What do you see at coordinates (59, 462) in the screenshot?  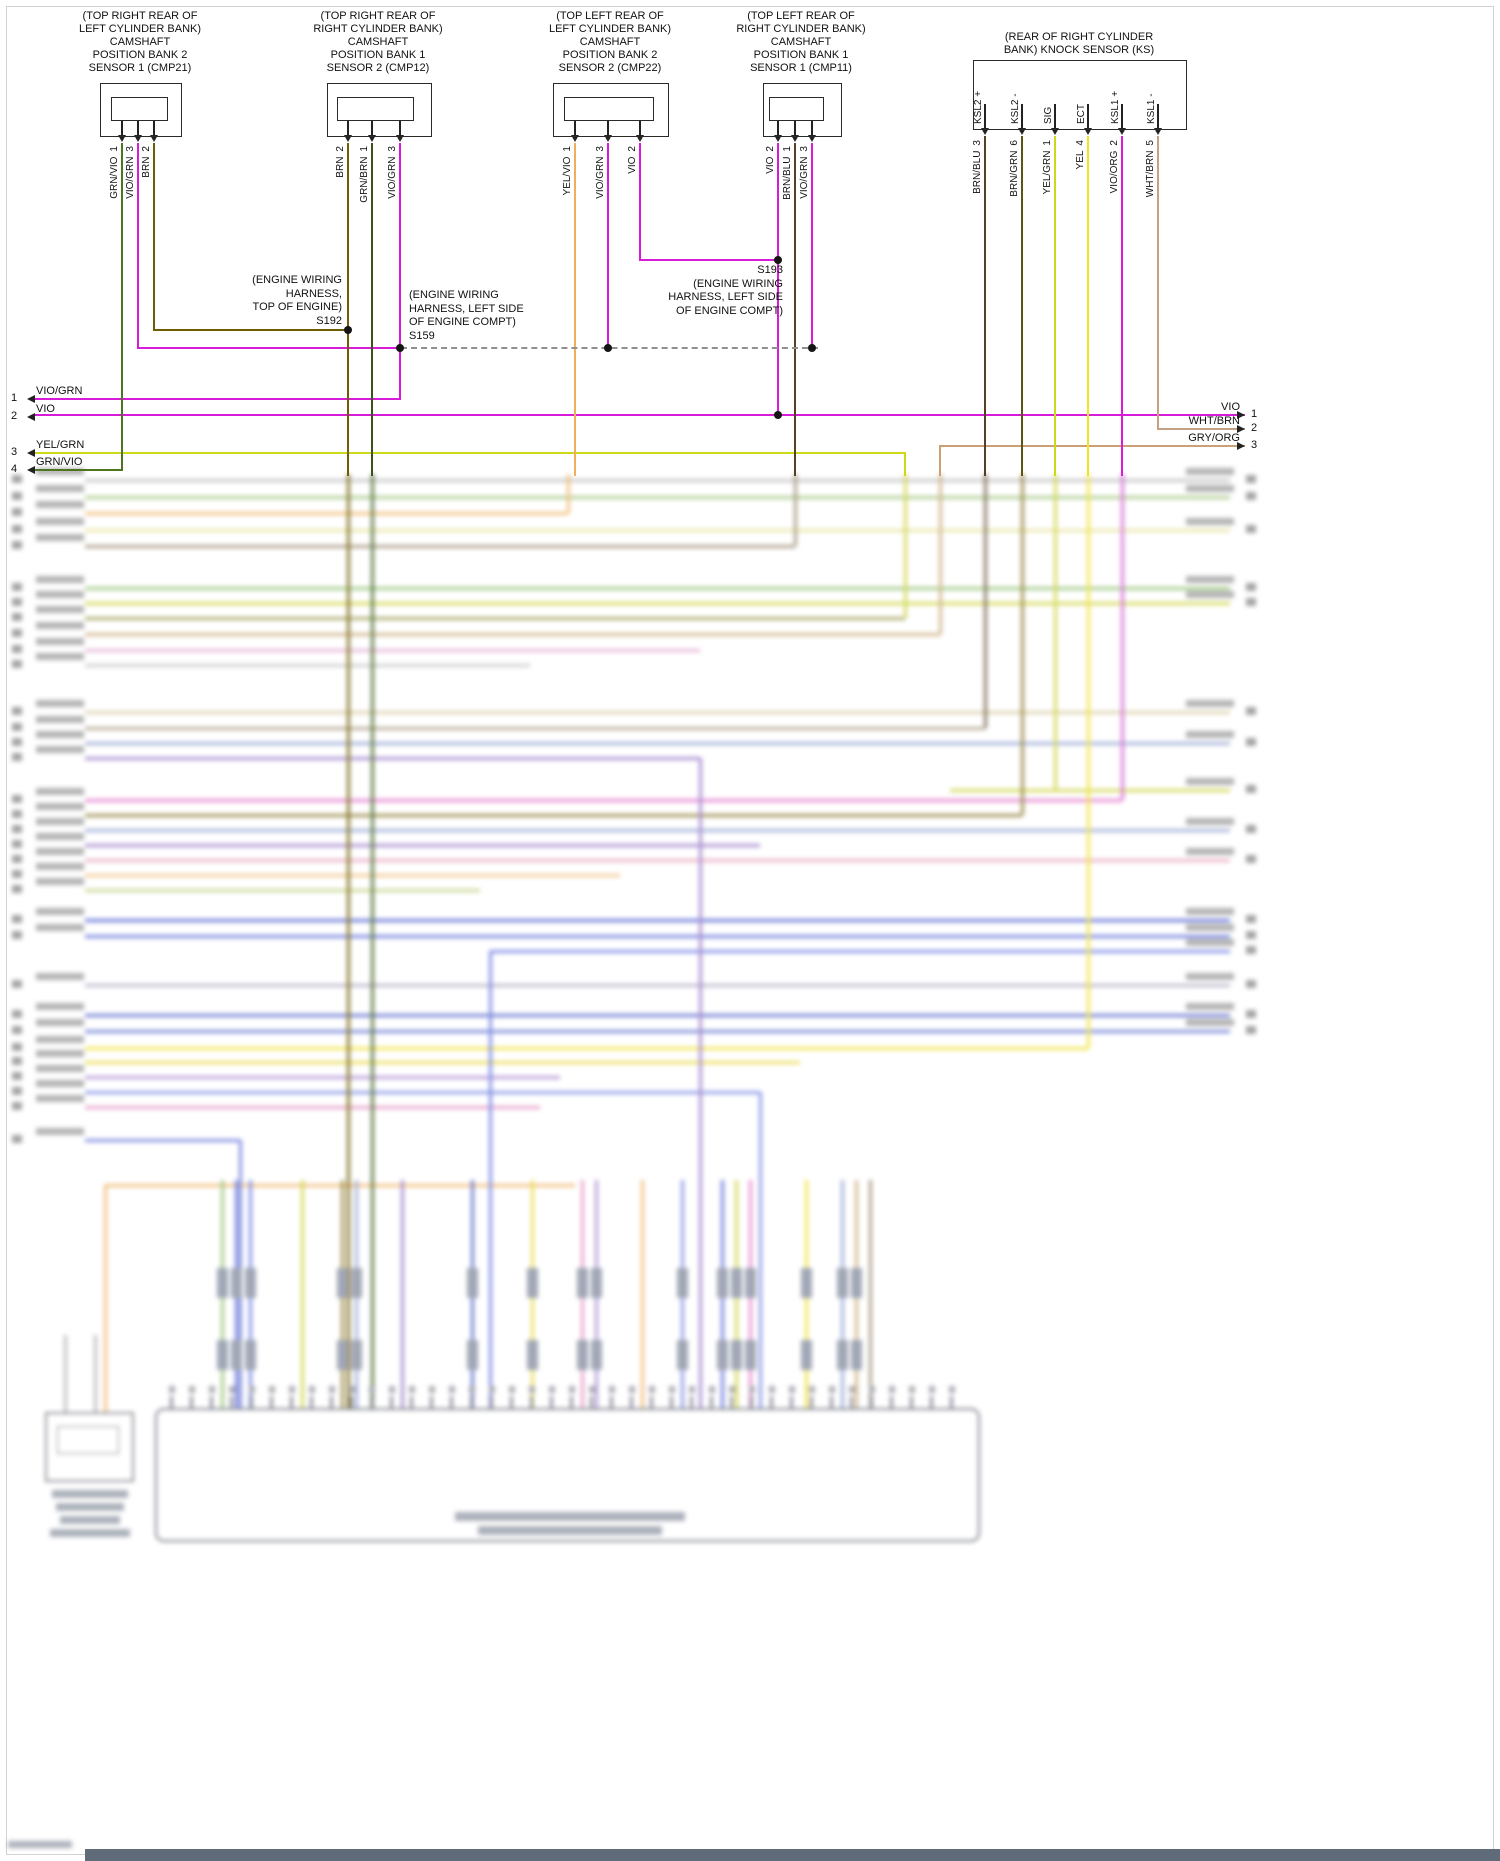 I see `left-wire-label: GRN/VIO` at bounding box center [59, 462].